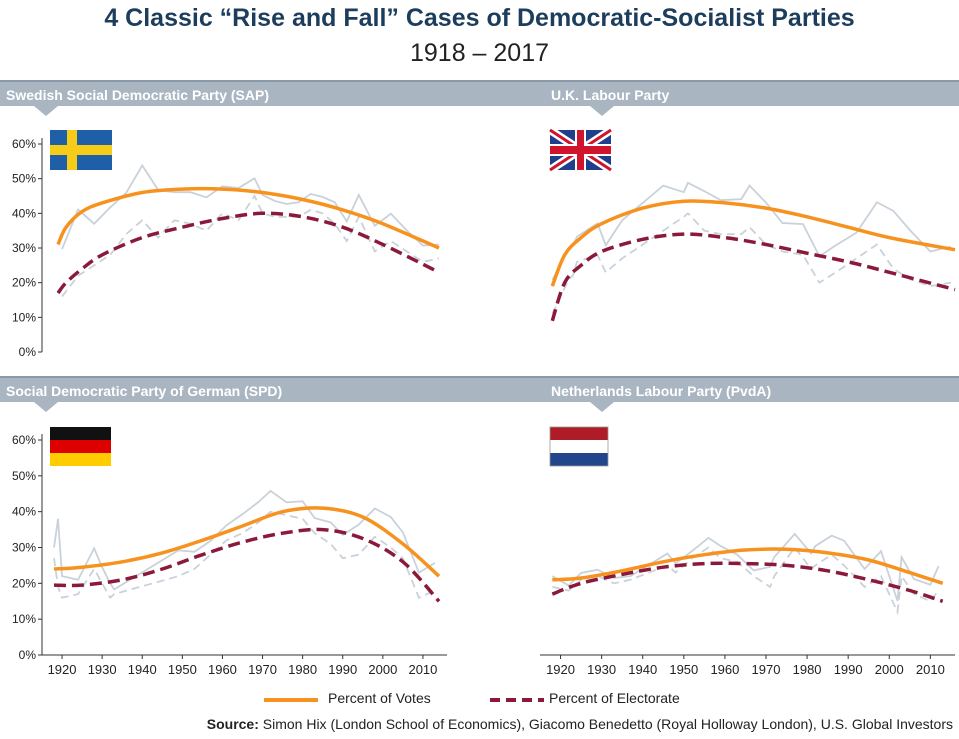 This screenshot has width=959, height=739. What do you see at coordinates (291, 700) in the screenshot?
I see `legend-votes-swatch` at bounding box center [291, 700].